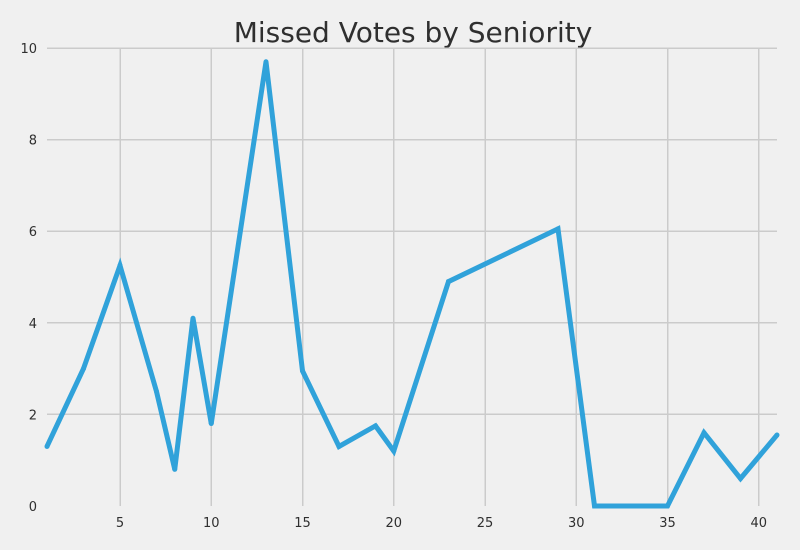  Describe the element at coordinates (302, 523) in the screenshot. I see `x-tick-label: 15` at that location.